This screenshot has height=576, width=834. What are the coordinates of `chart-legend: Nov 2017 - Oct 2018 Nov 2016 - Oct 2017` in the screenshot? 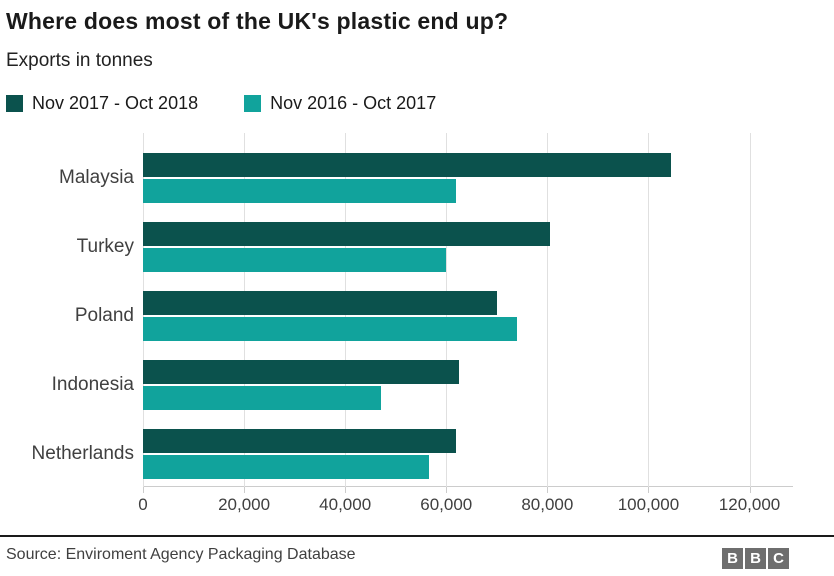 It's located at (221, 103).